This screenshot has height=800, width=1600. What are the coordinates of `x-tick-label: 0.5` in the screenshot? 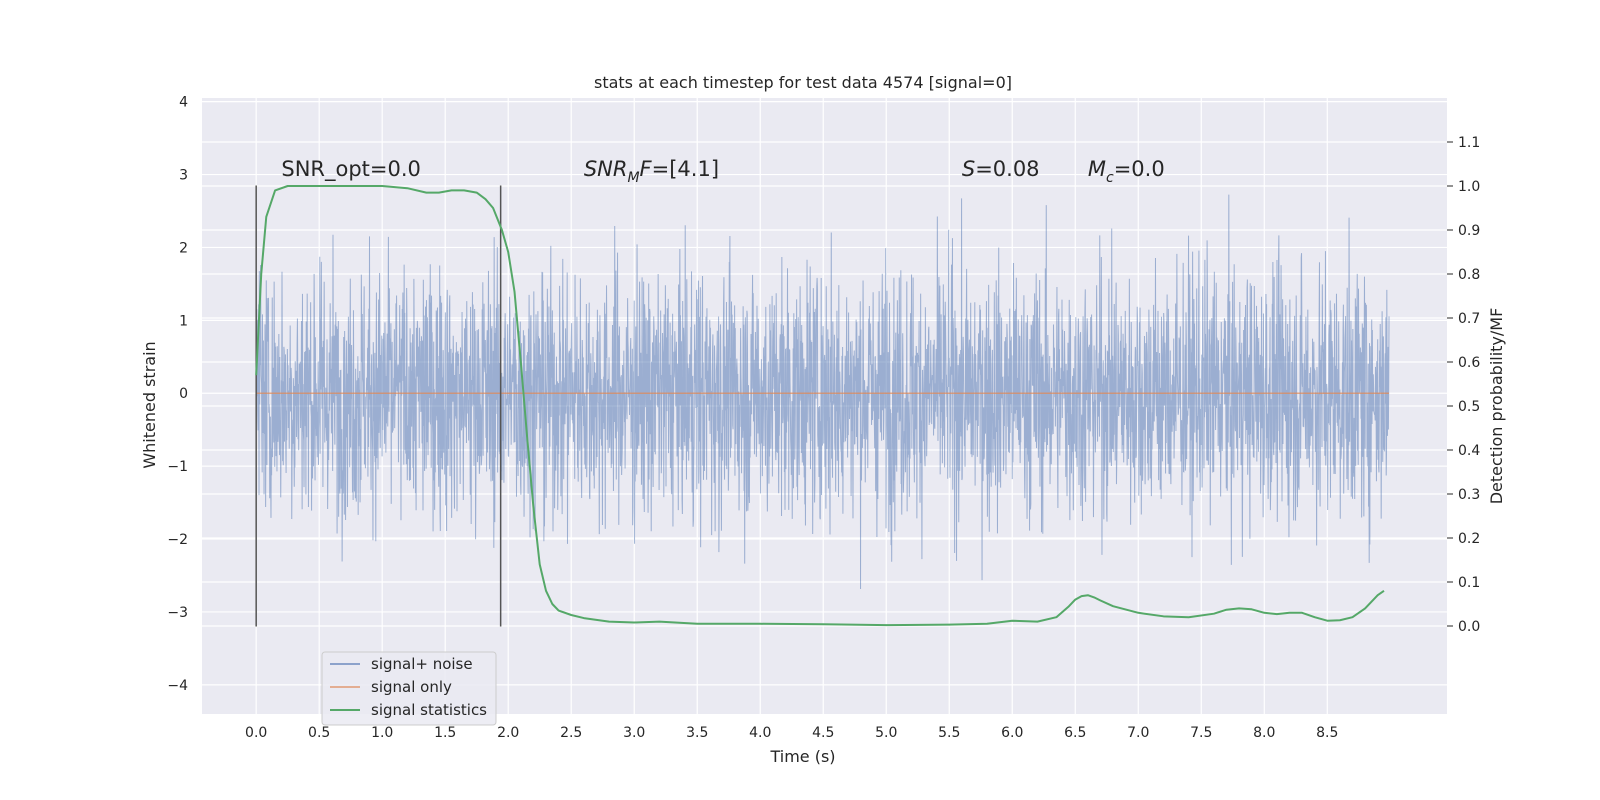 It's located at (319, 733).